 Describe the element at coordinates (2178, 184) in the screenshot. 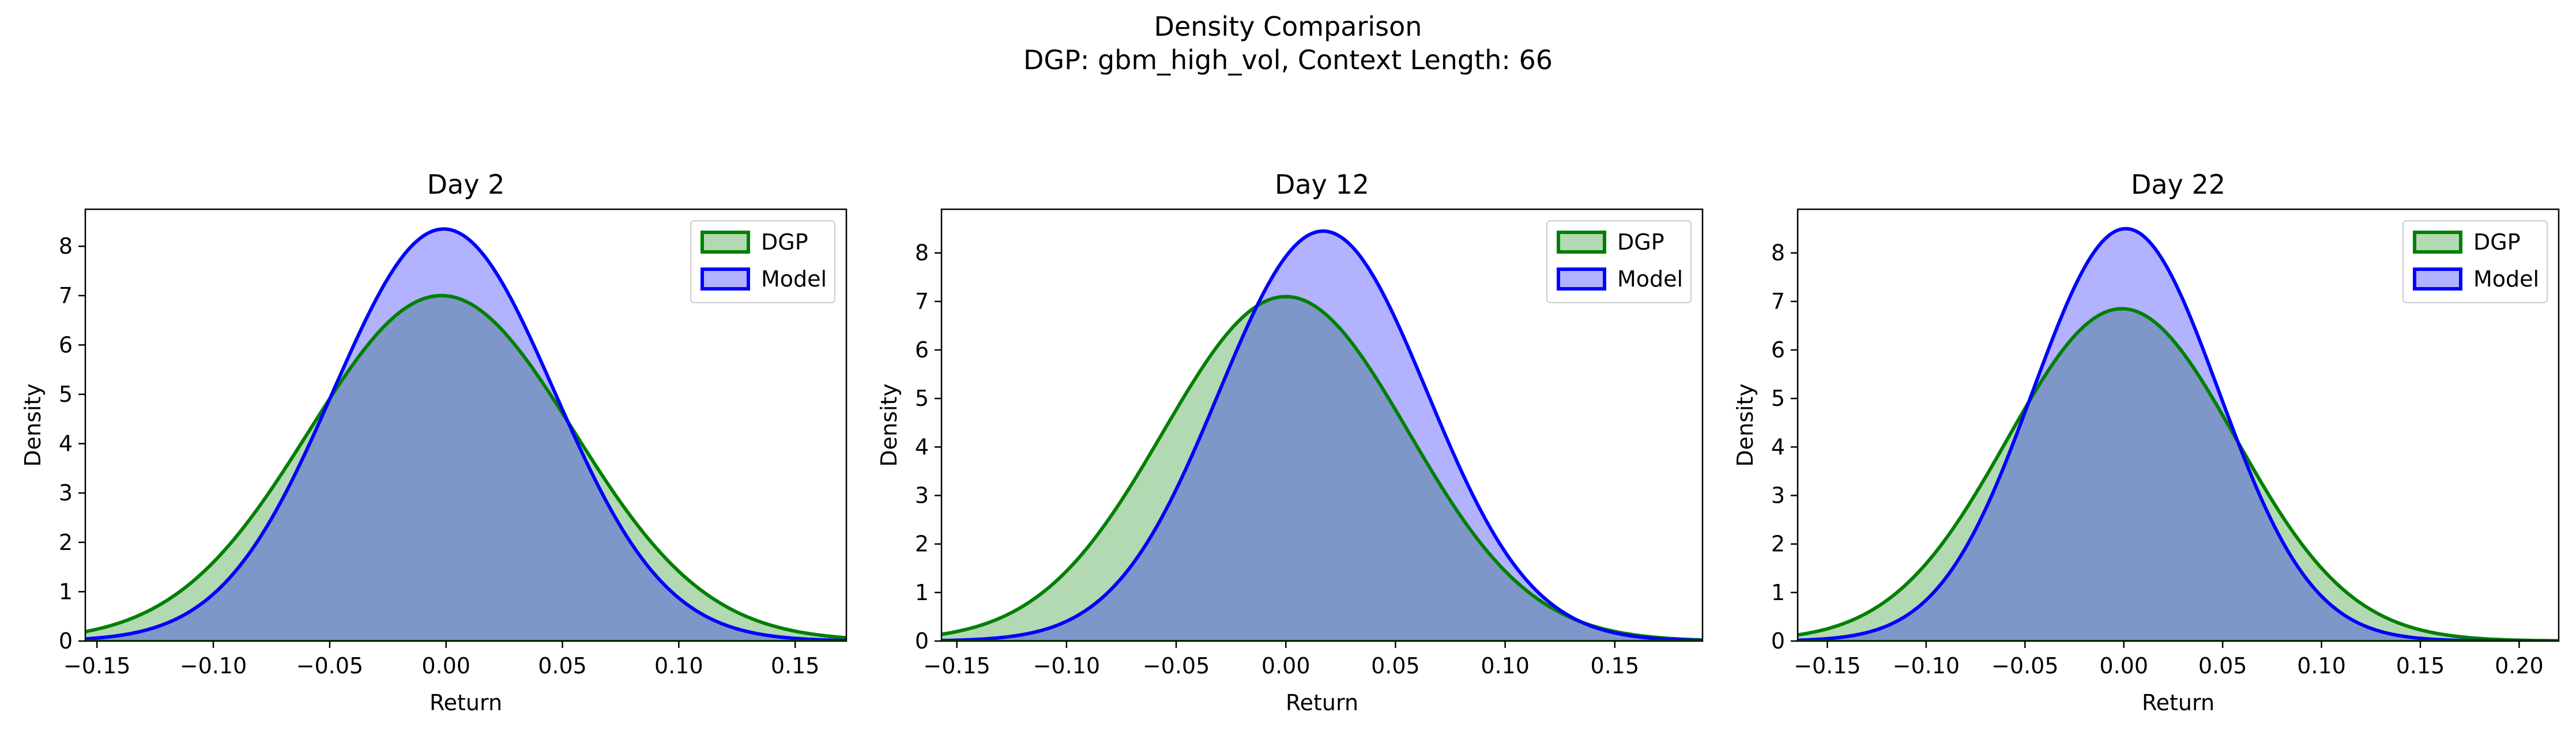

I see `panel-title: Day 22` at that location.